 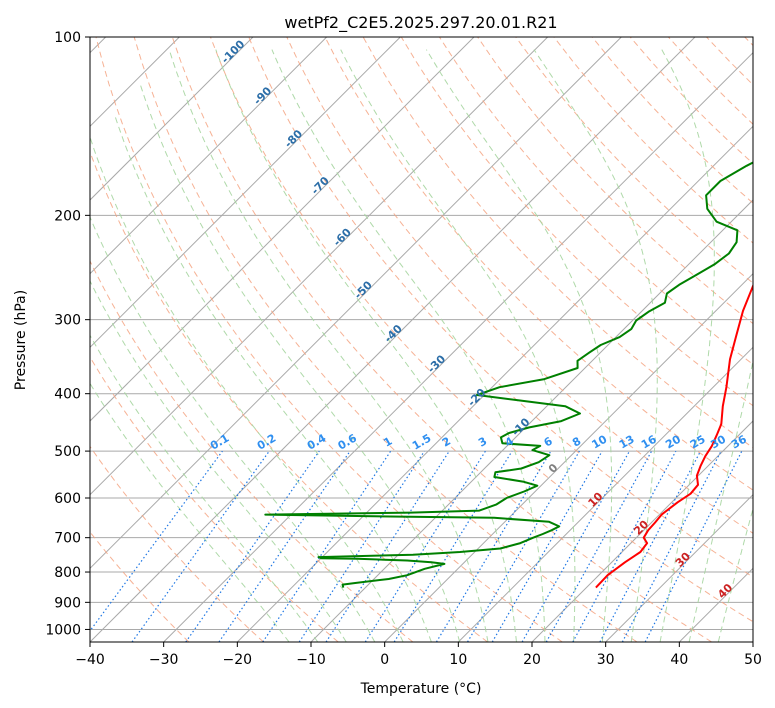 What do you see at coordinates (164, 660) in the screenshot?
I see `x-tick-label: −30` at bounding box center [164, 660].